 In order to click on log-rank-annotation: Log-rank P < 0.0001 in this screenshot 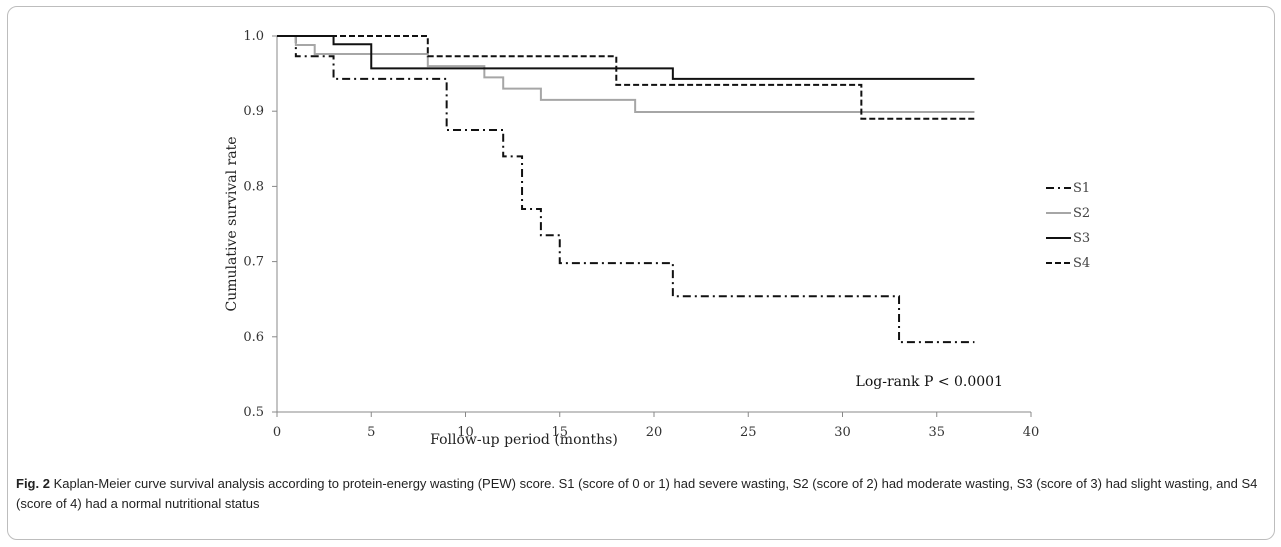, I will do `click(929, 382)`.